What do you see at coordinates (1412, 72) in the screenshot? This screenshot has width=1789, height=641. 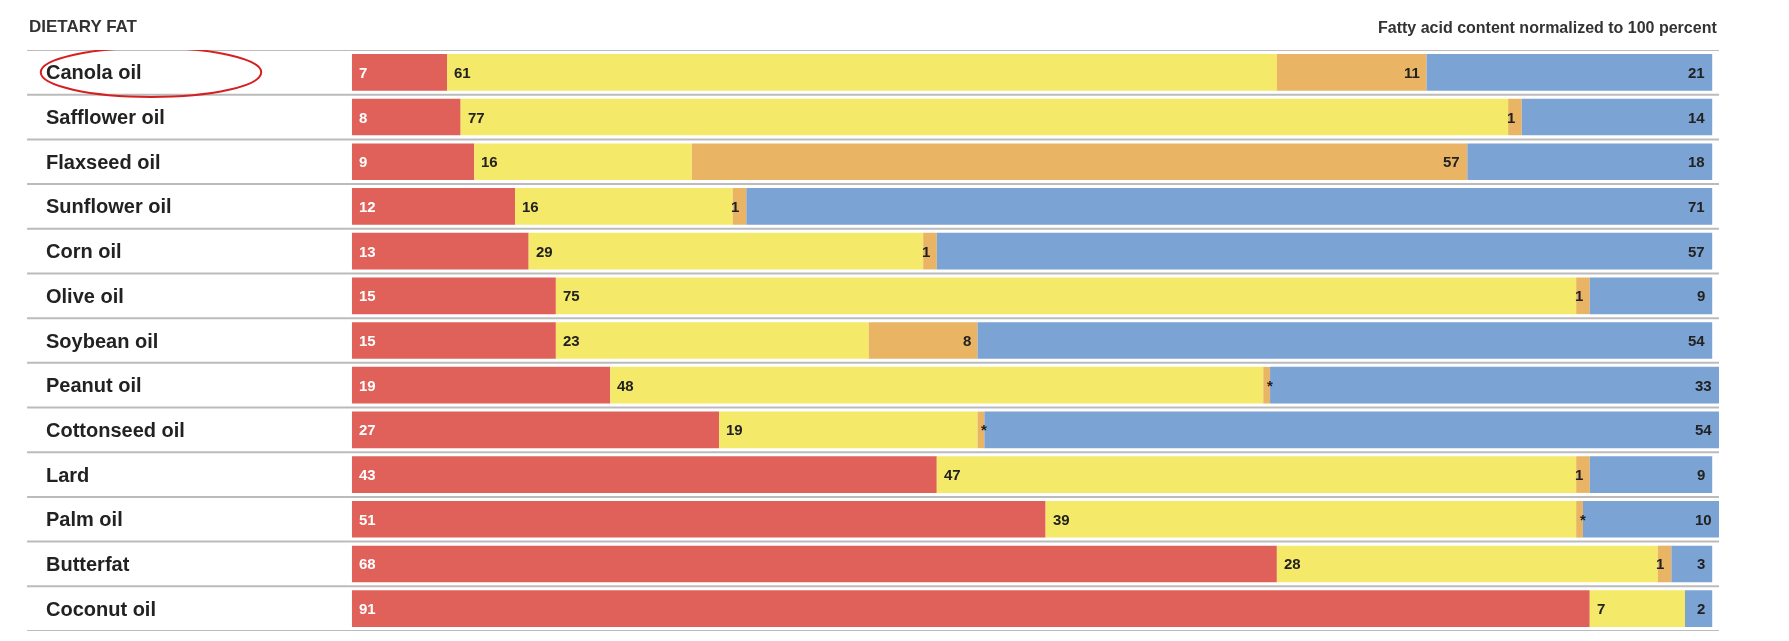 I see `data-label: 11` at bounding box center [1412, 72].